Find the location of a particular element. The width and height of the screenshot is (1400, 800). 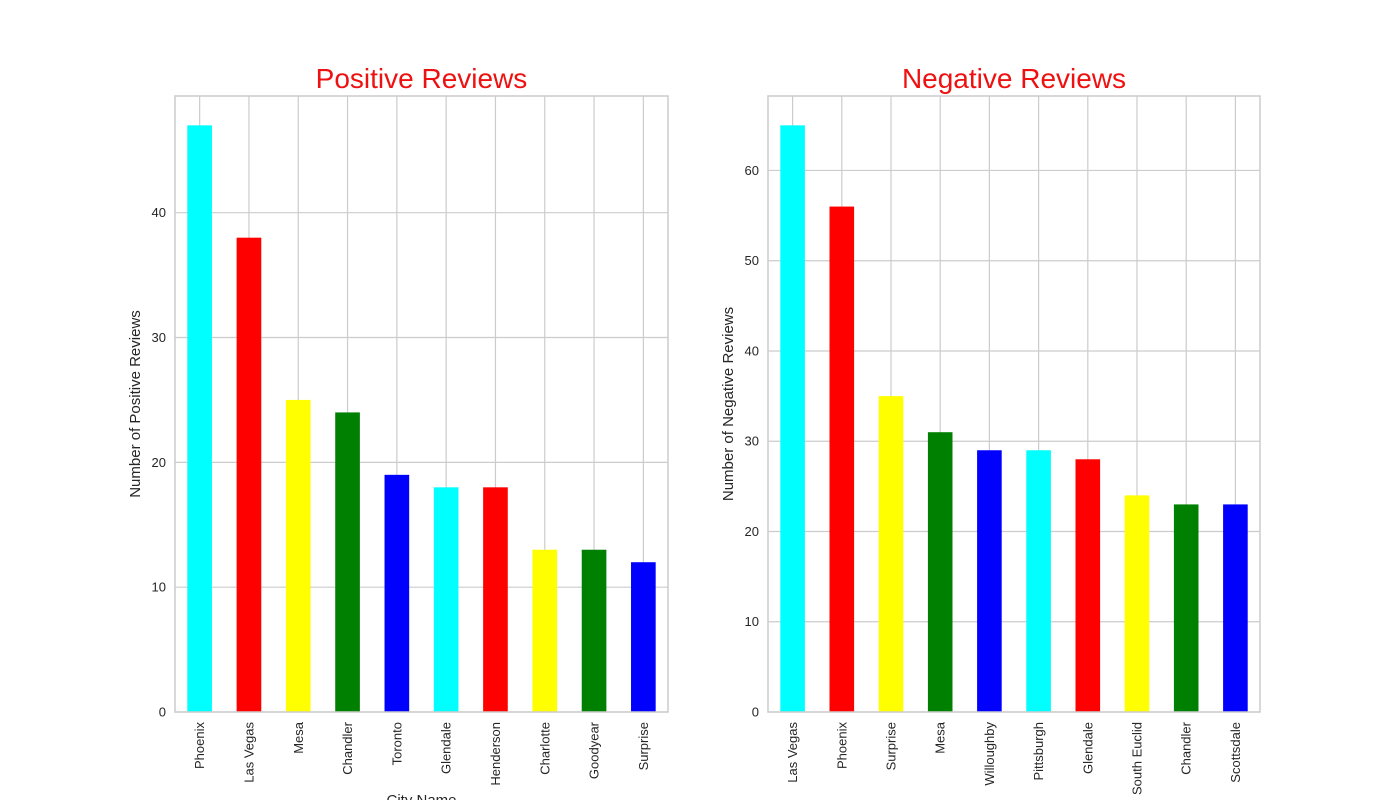

positive-xtick-label: Henderson is located at coordinates (495, 754).